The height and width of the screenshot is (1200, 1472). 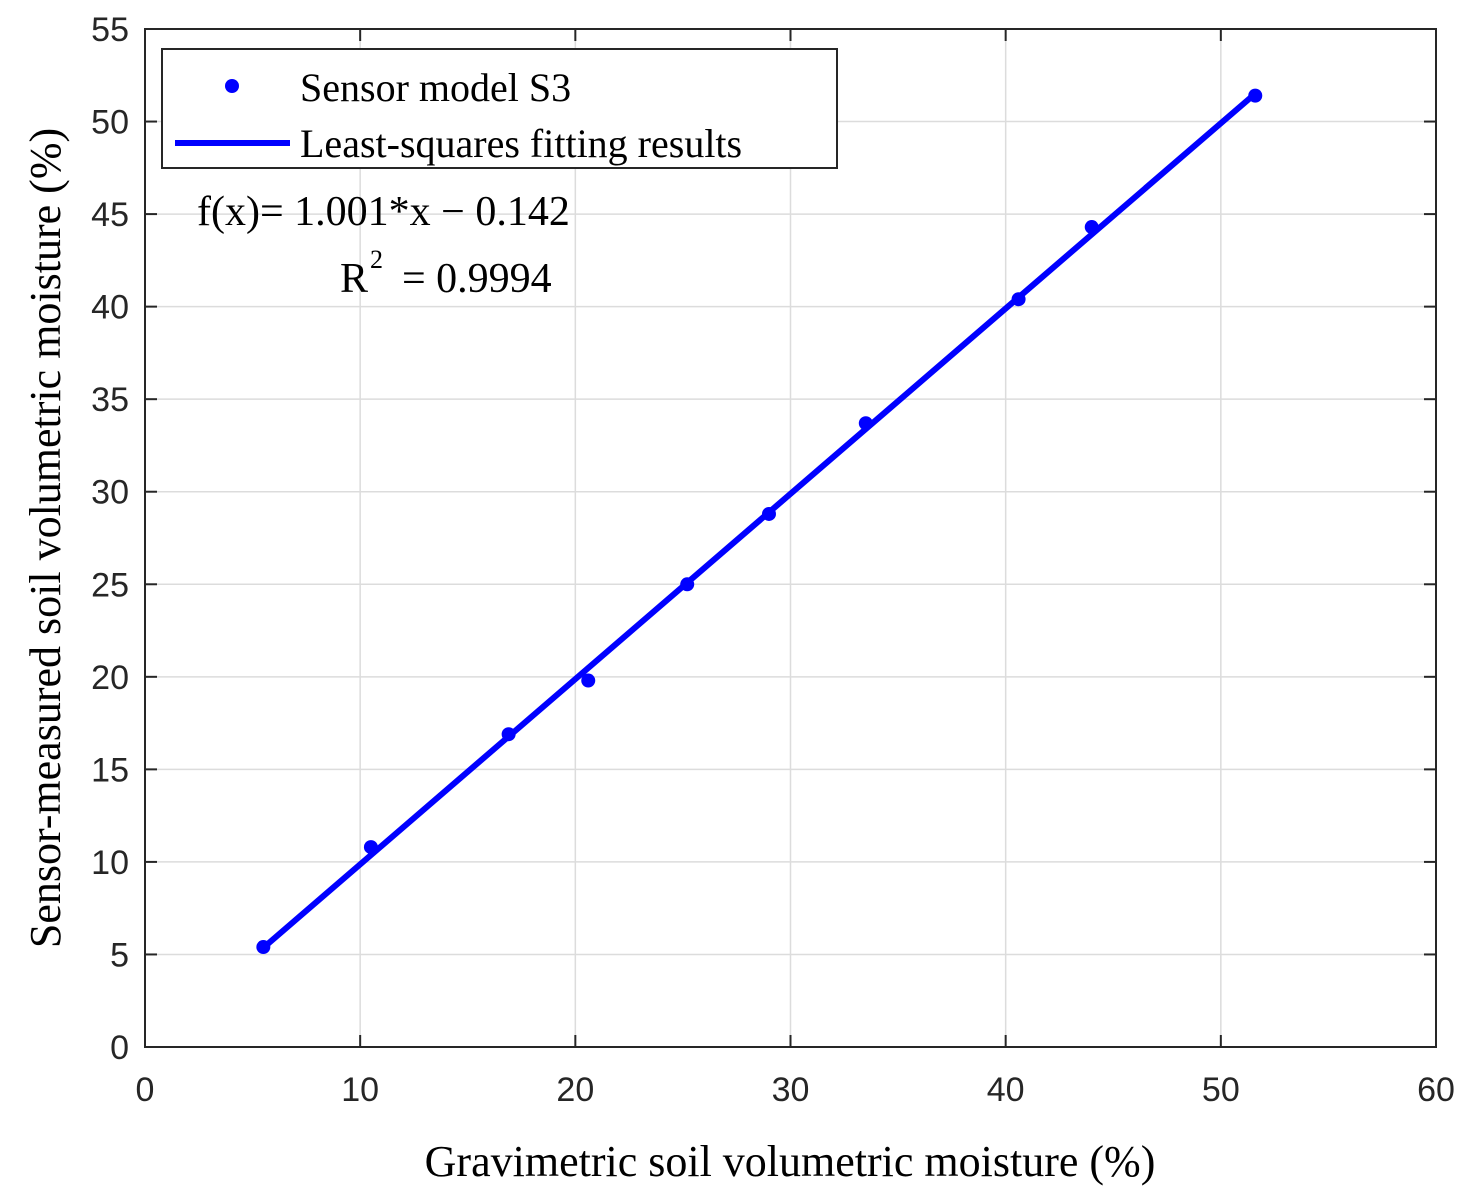 I want to click on x-tick-label: 30, so click(x=791, y=1090).